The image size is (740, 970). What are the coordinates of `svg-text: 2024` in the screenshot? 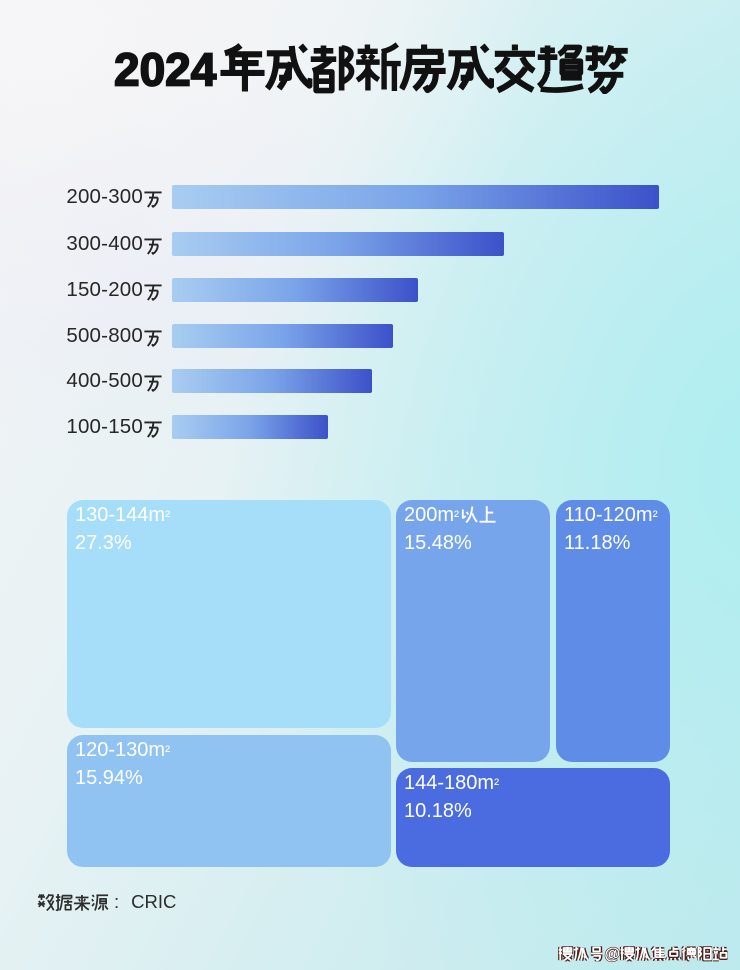 It's located at (165, 70).